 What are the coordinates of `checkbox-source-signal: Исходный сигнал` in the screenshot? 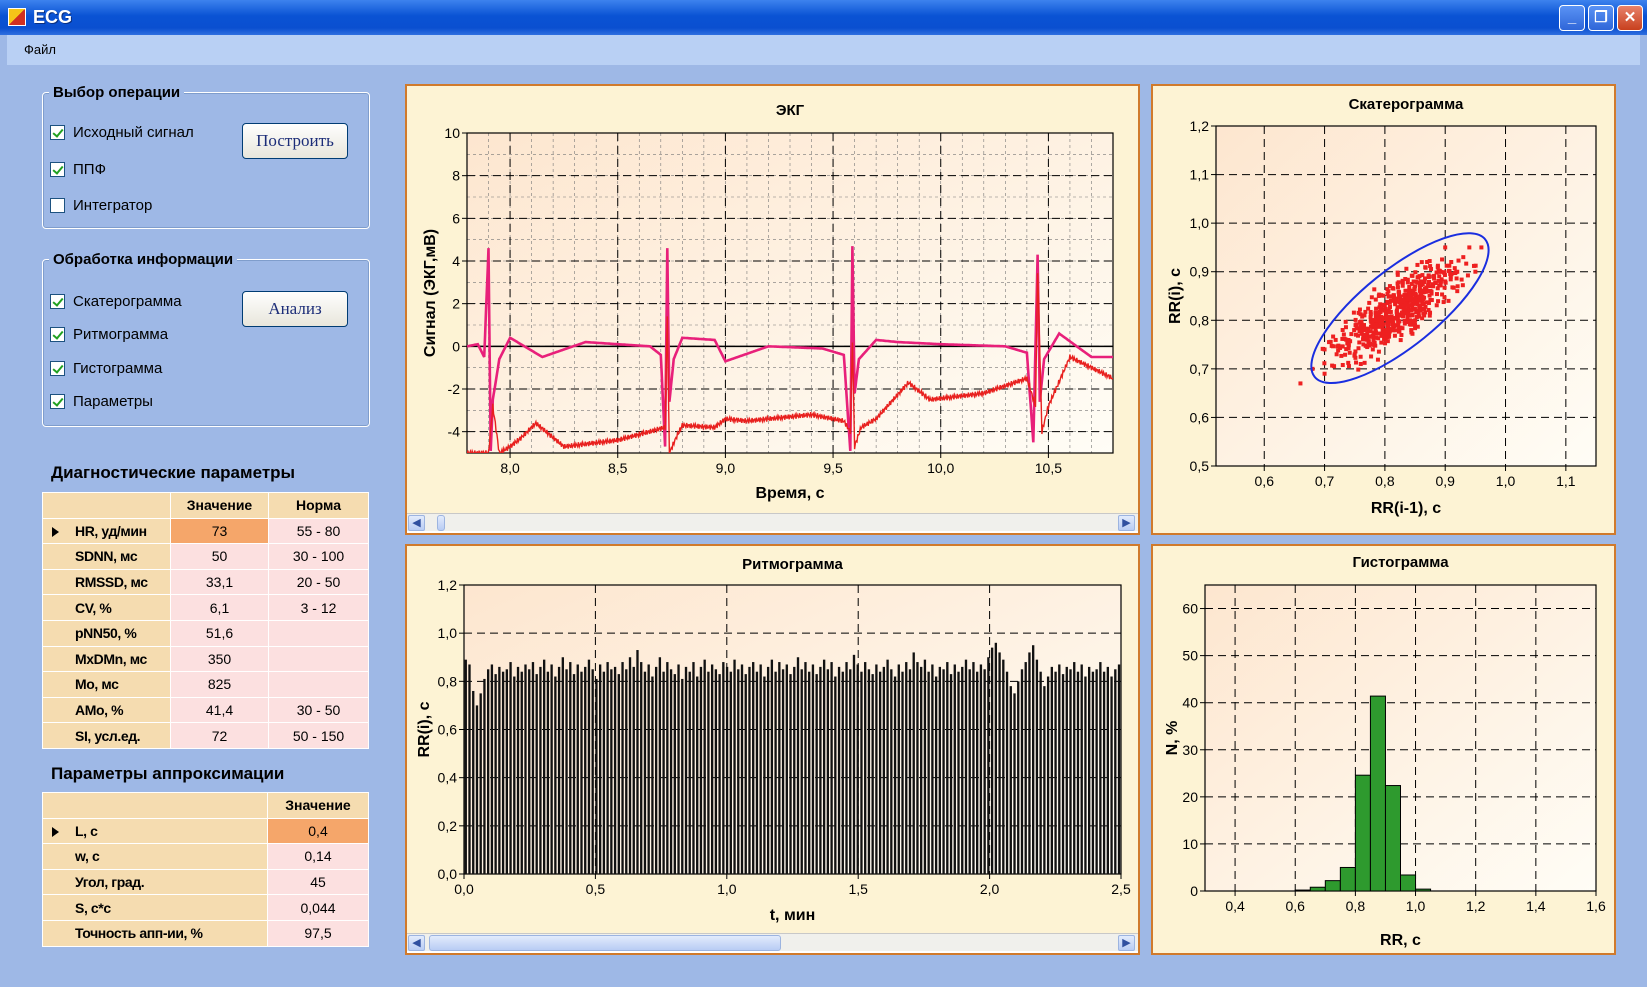 It's located at (122, 132).